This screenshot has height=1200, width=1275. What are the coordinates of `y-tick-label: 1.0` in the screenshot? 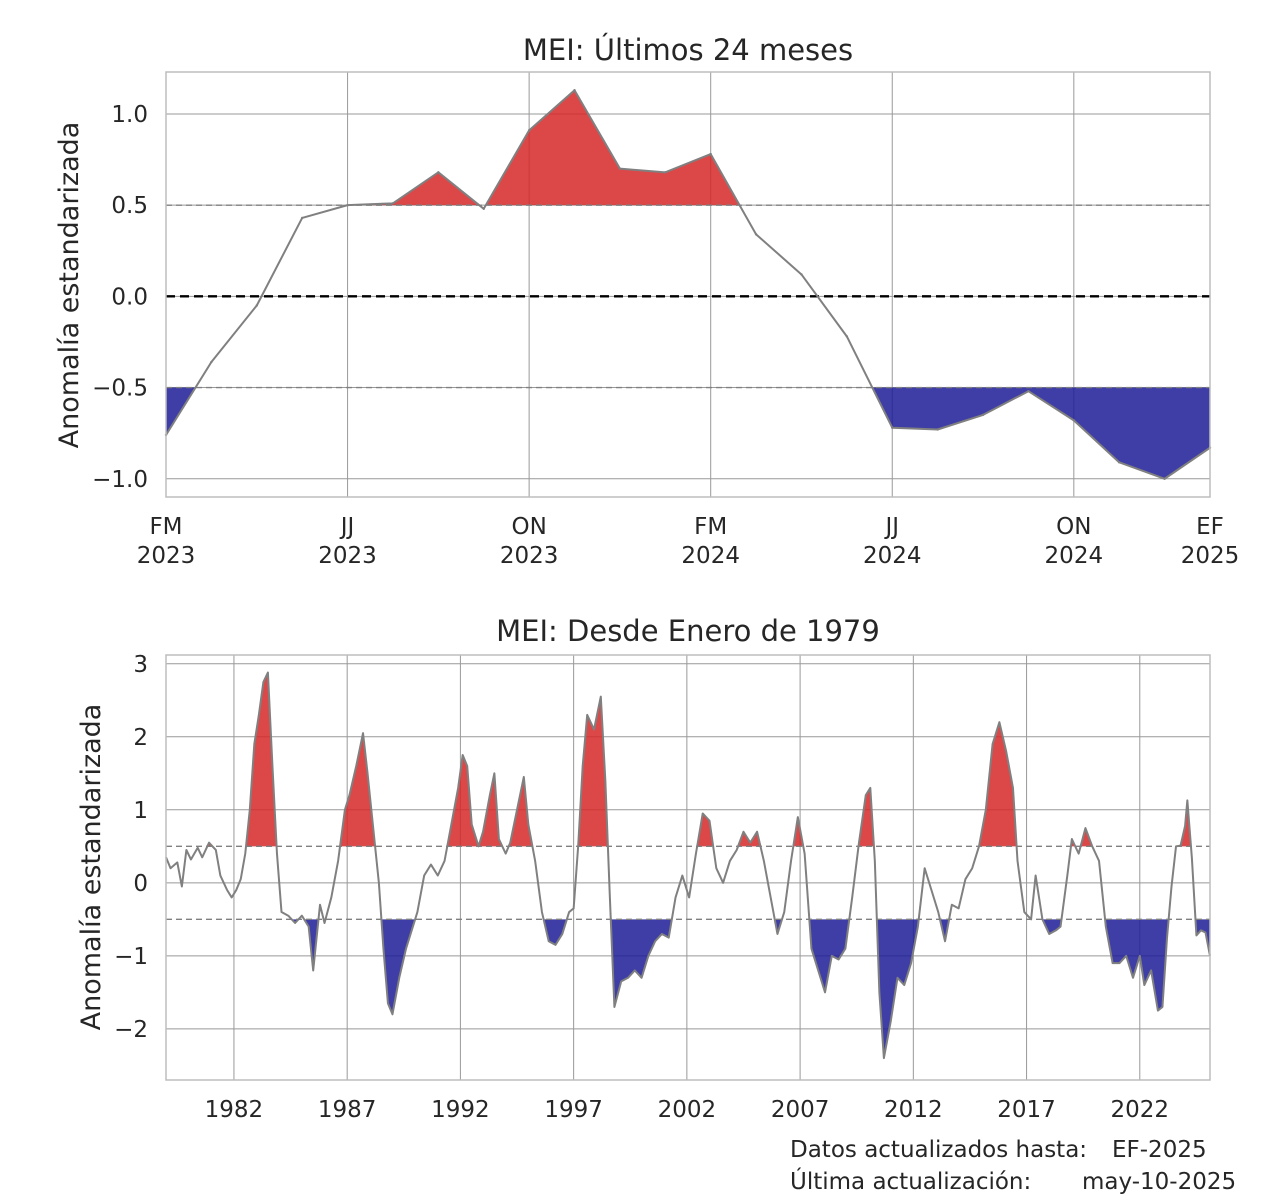 It's located at (129, 115).